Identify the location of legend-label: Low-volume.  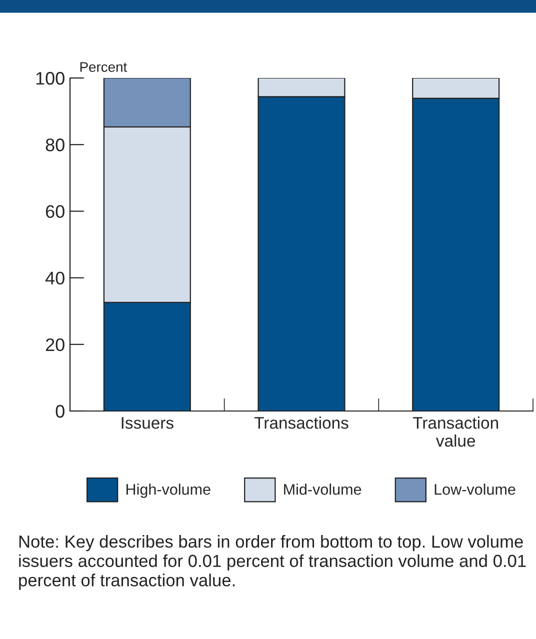
(475, 489).